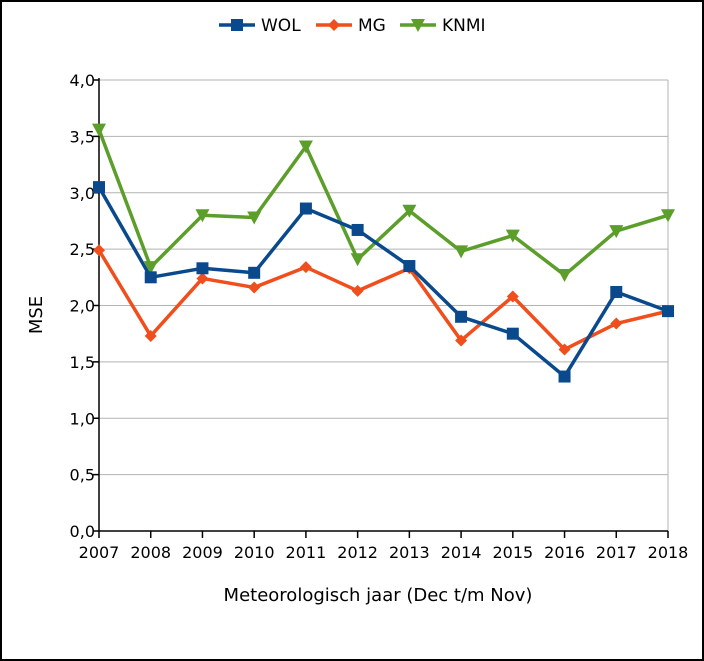 Image resolution: width=704 pixels, height=661 pixels. What do you see at coordinates (82, 249) in the screenshot?
I see `y-tick-label: 2,5` at bounding box center [82, 249].